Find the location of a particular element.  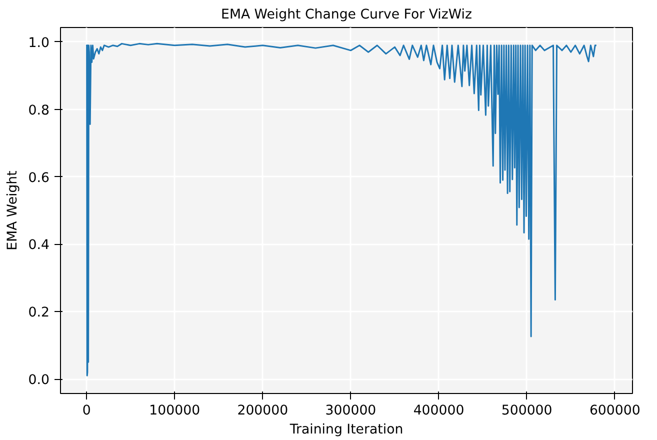

y-tick-label: 0.0 is located at coordinates (39, 380).